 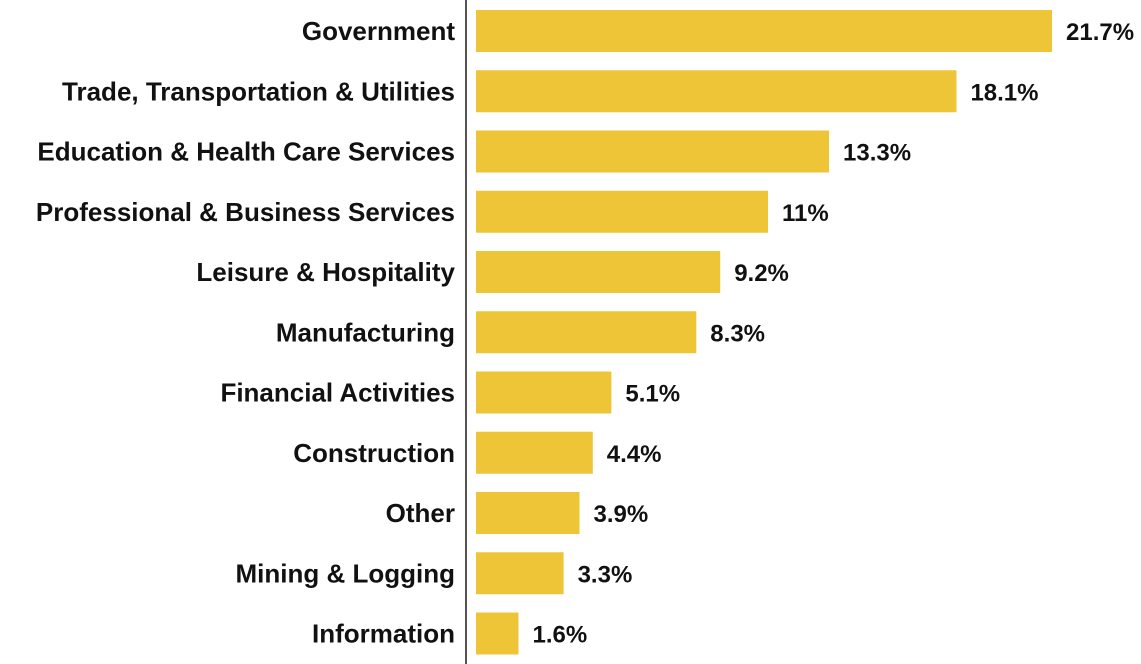 I want to click on bar-professional-business-services, so click(x=622, y=211).